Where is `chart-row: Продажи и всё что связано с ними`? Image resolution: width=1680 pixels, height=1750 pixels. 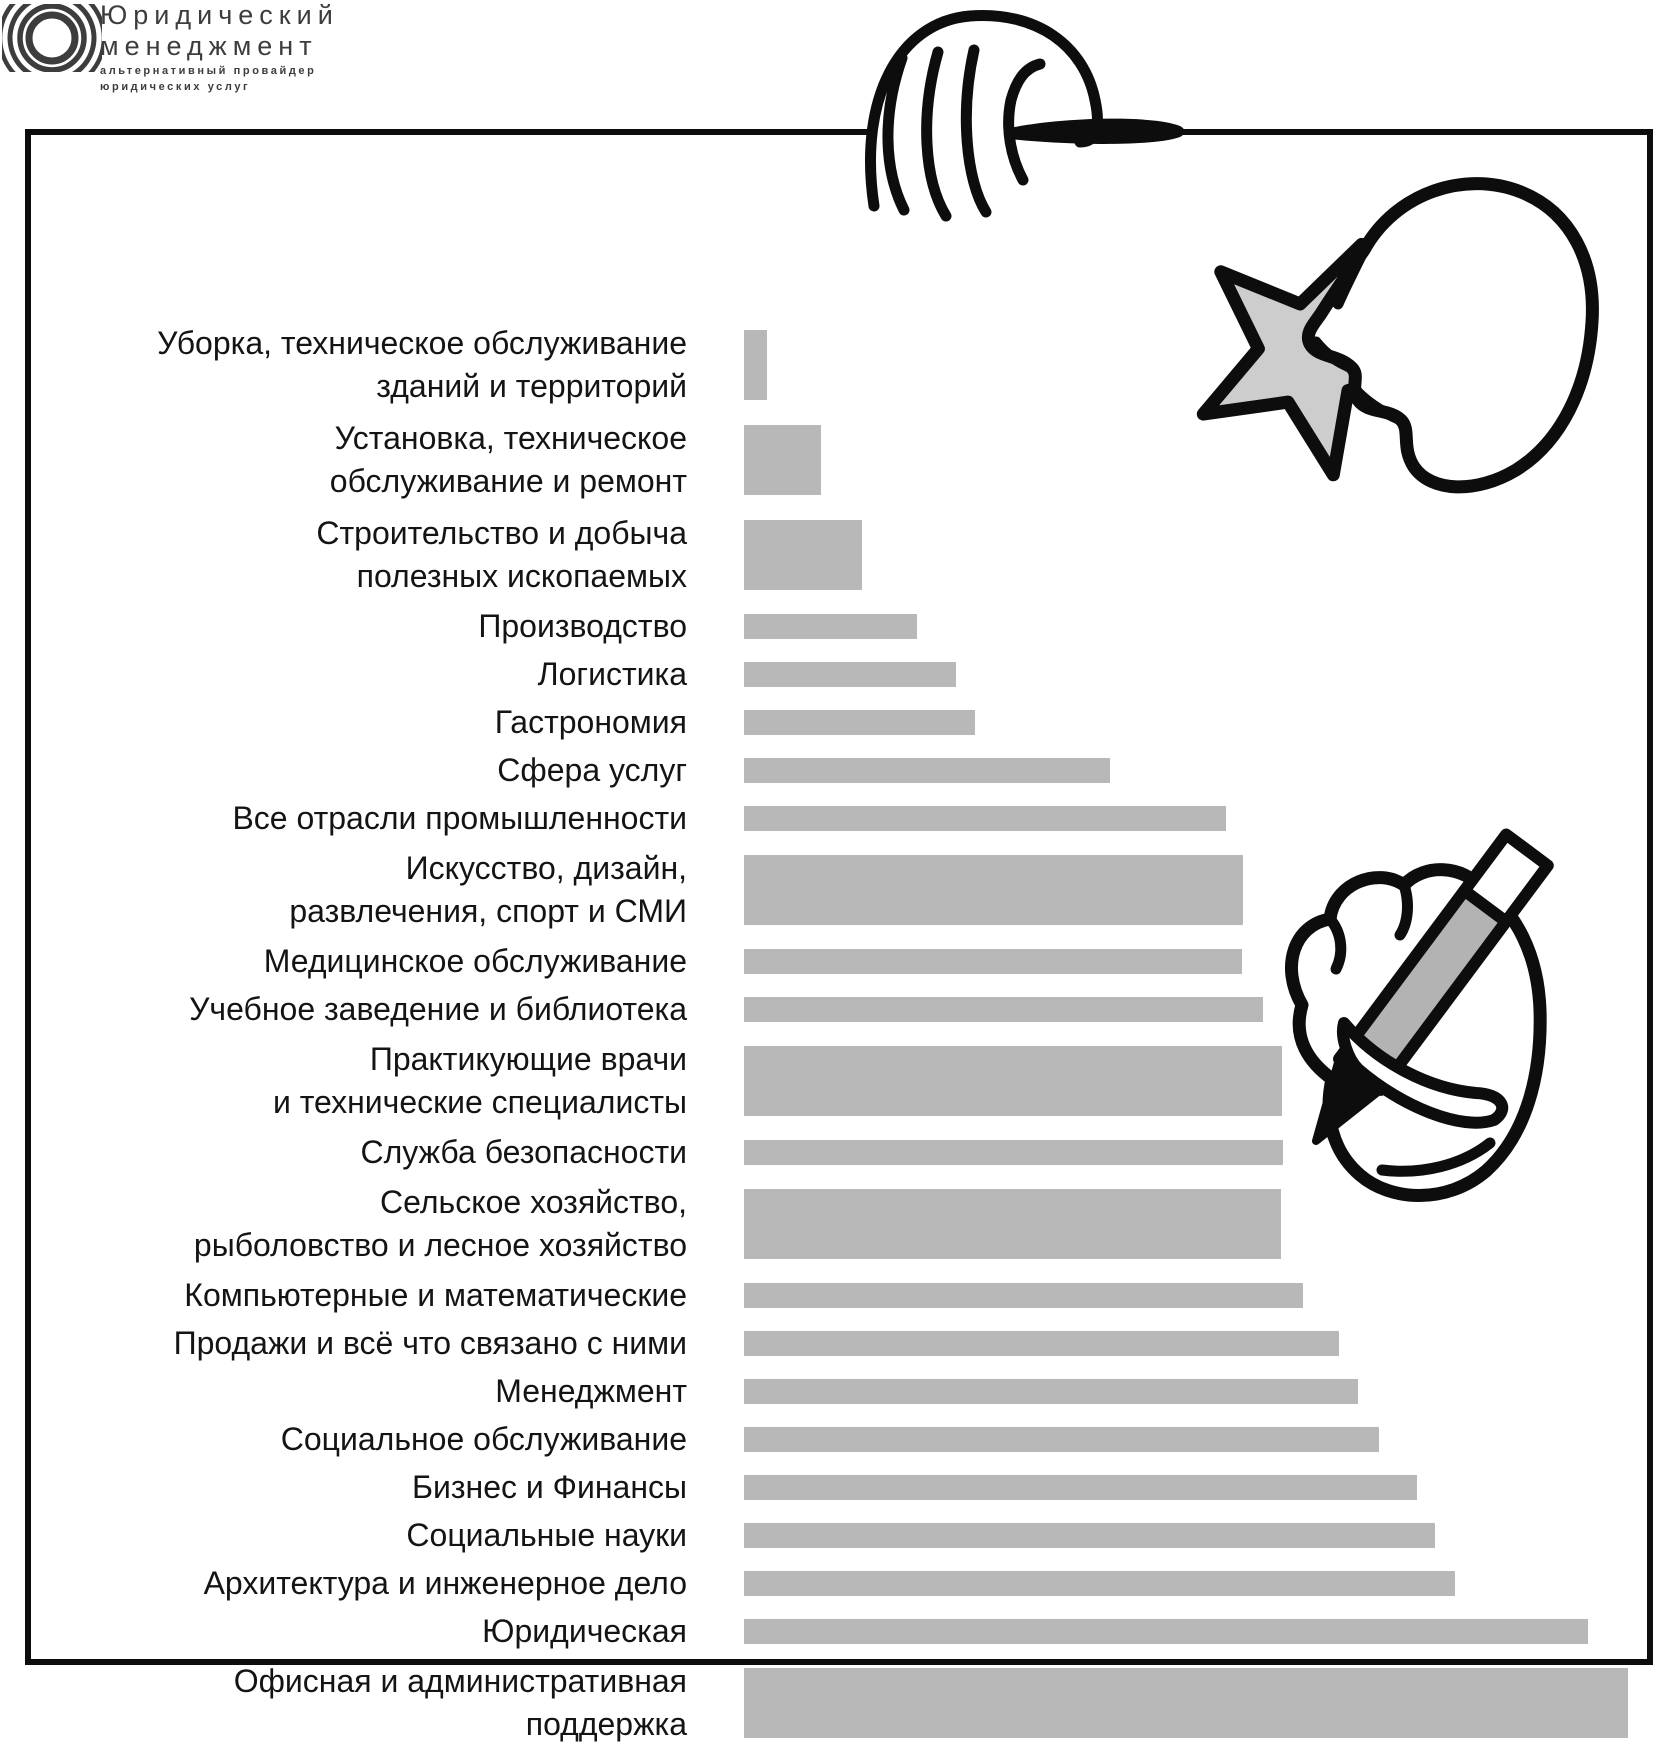
chart-row: Продажи и всё что связано с ними is located at coordinates (871, 1343).